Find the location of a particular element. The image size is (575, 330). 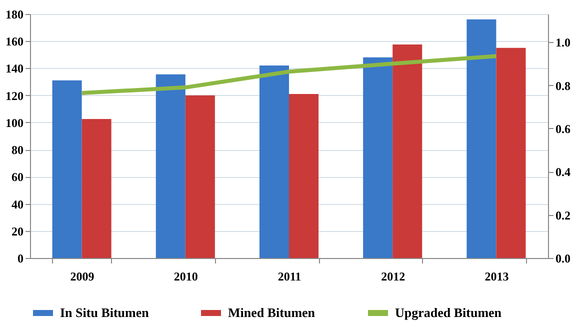

legend-label: In Situ Bitumen is located at coordinates (105, 312).